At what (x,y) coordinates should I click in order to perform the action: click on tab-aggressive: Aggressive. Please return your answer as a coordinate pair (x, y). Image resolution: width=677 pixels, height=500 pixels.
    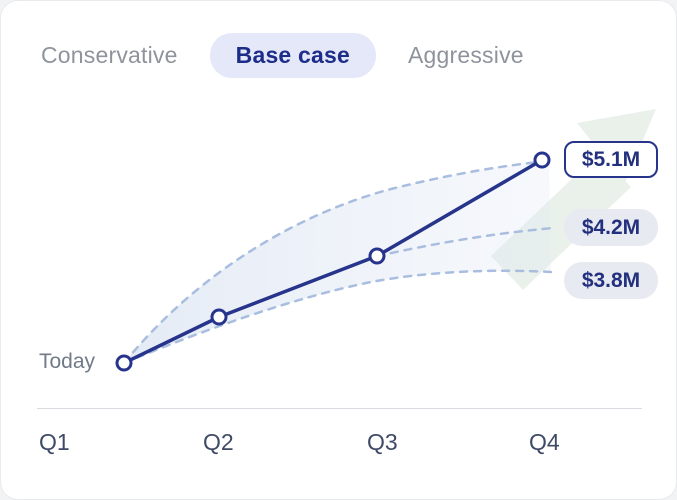
    Looking at the image, I should click on (466, 55).